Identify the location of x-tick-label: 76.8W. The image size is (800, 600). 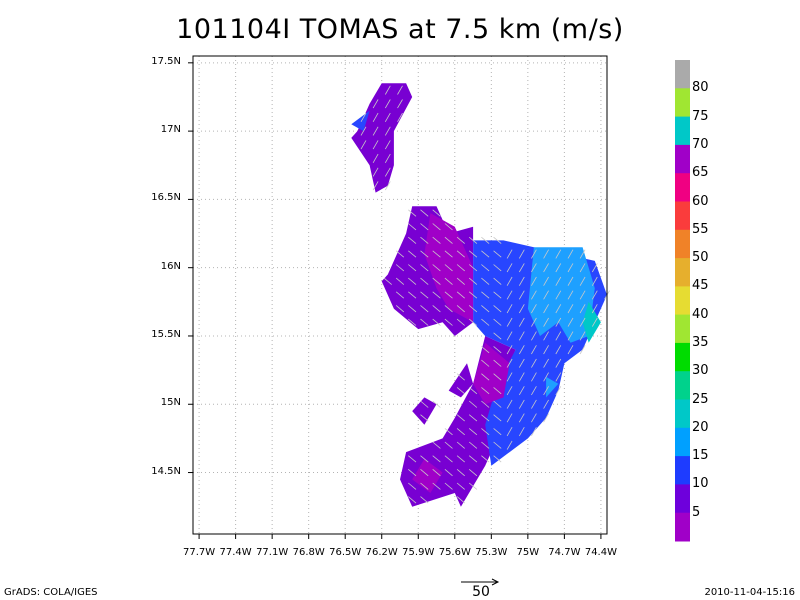
(308, 552).